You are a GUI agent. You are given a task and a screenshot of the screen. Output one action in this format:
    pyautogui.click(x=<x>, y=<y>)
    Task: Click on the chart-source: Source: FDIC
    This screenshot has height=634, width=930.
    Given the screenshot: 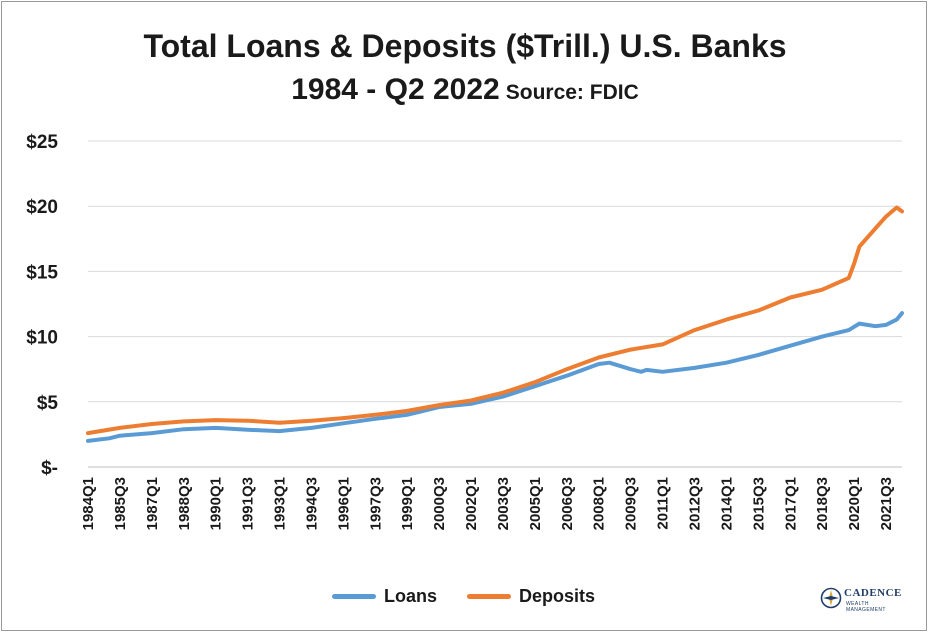 What is the action you would take?
    pyautogui.click(x=572, y=92)
    